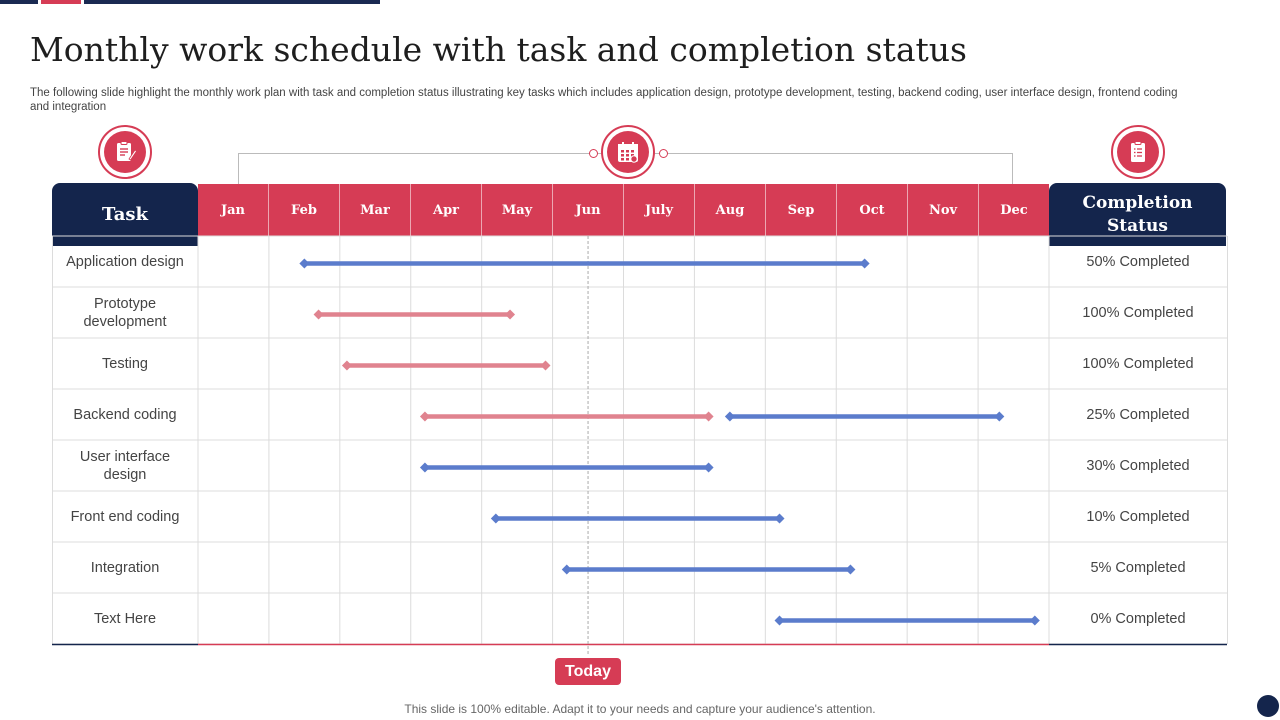 The image size is (1280, 720). Describe the element at coordinates (125, 516) in the screenshot. I see `task-name: Front end coding` at that location.